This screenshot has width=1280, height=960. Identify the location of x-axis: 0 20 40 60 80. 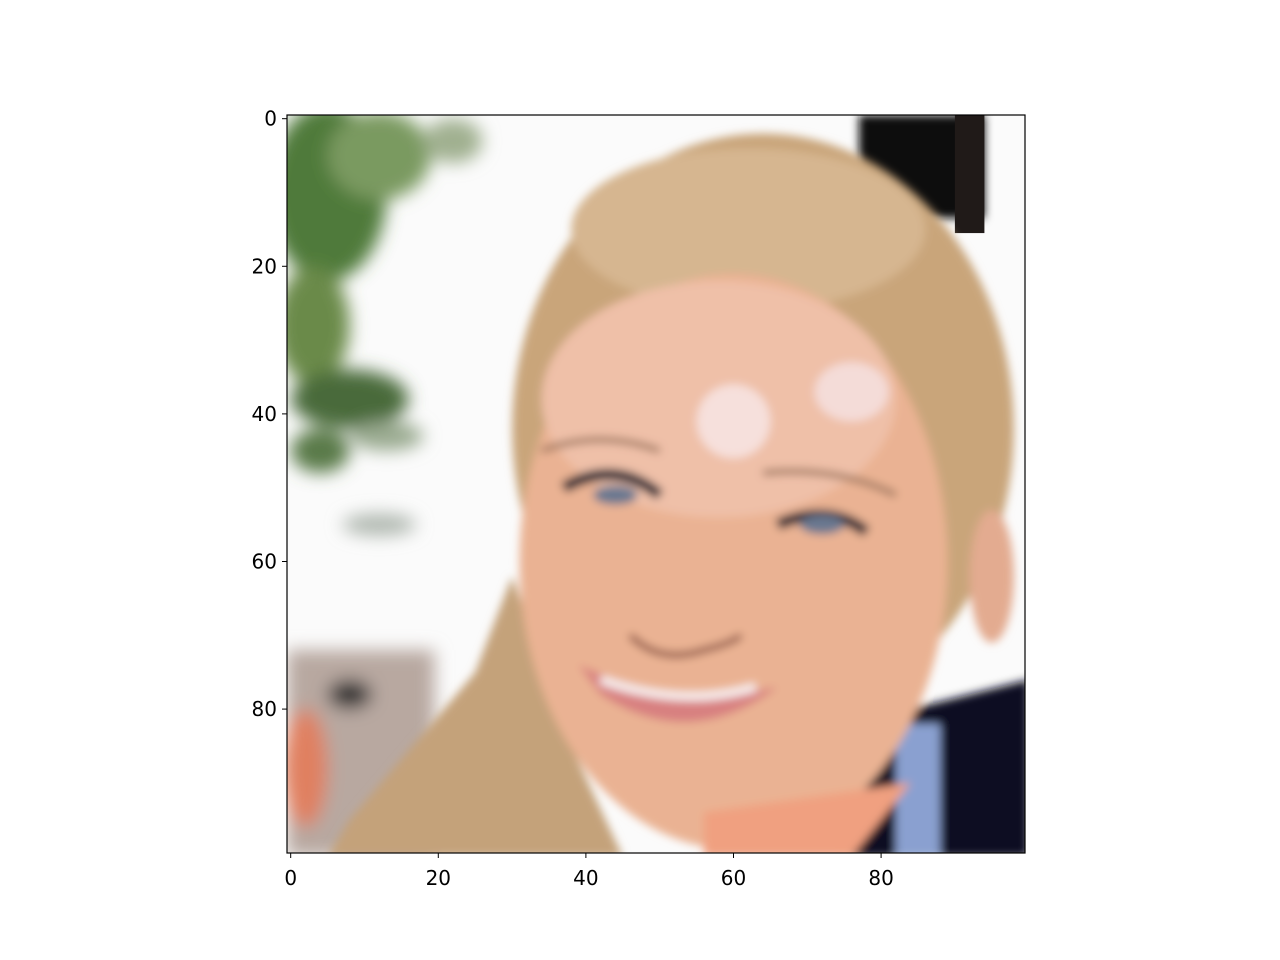
(589, 871).